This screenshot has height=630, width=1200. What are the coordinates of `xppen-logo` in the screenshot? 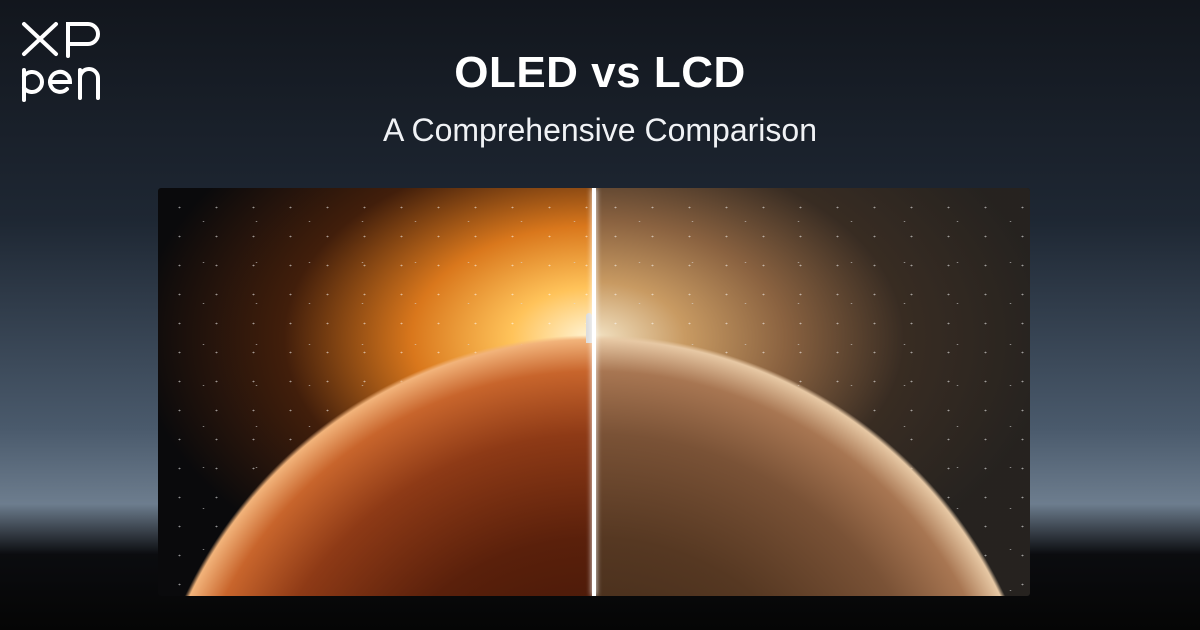 It's located at (61, 62).